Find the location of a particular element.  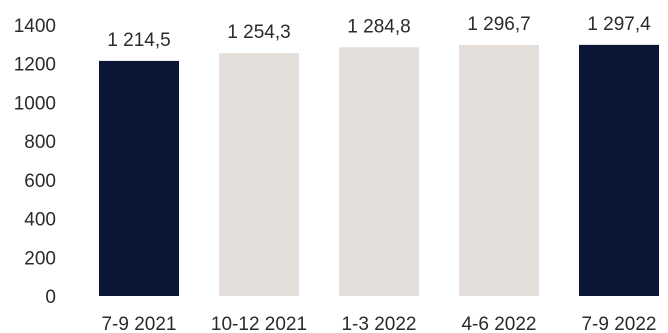

y-tick-label: 1400 is located at coordinates (35, 26).